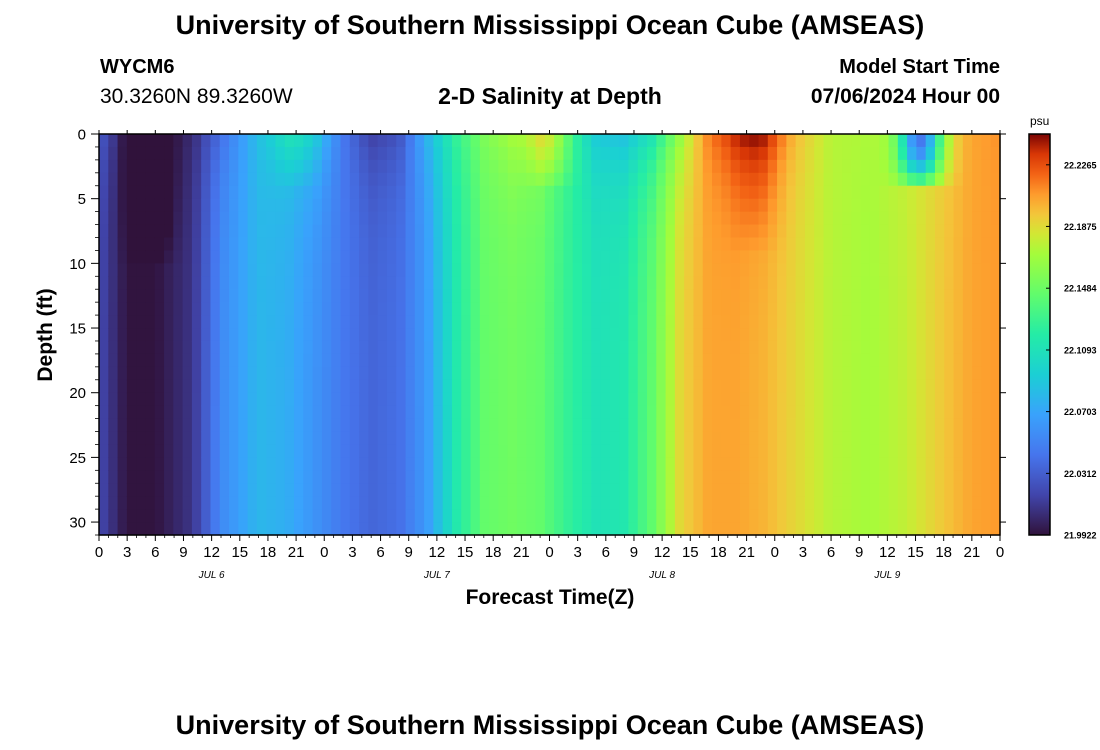 The width and height of the screenshot is (1100, 750). I want to click on x-tick-label: 21, so click(746, 552).